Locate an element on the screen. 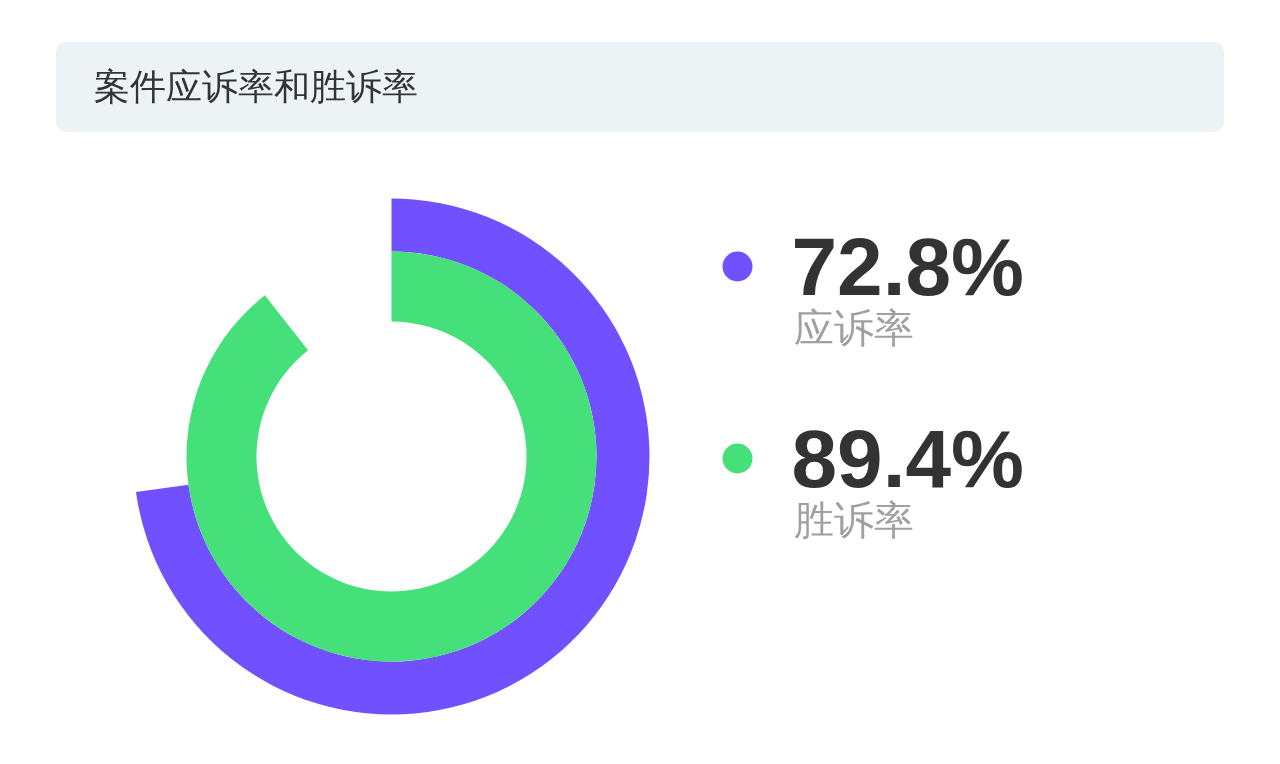  category-label: 应诉率 is located at coordinates (853, 327).